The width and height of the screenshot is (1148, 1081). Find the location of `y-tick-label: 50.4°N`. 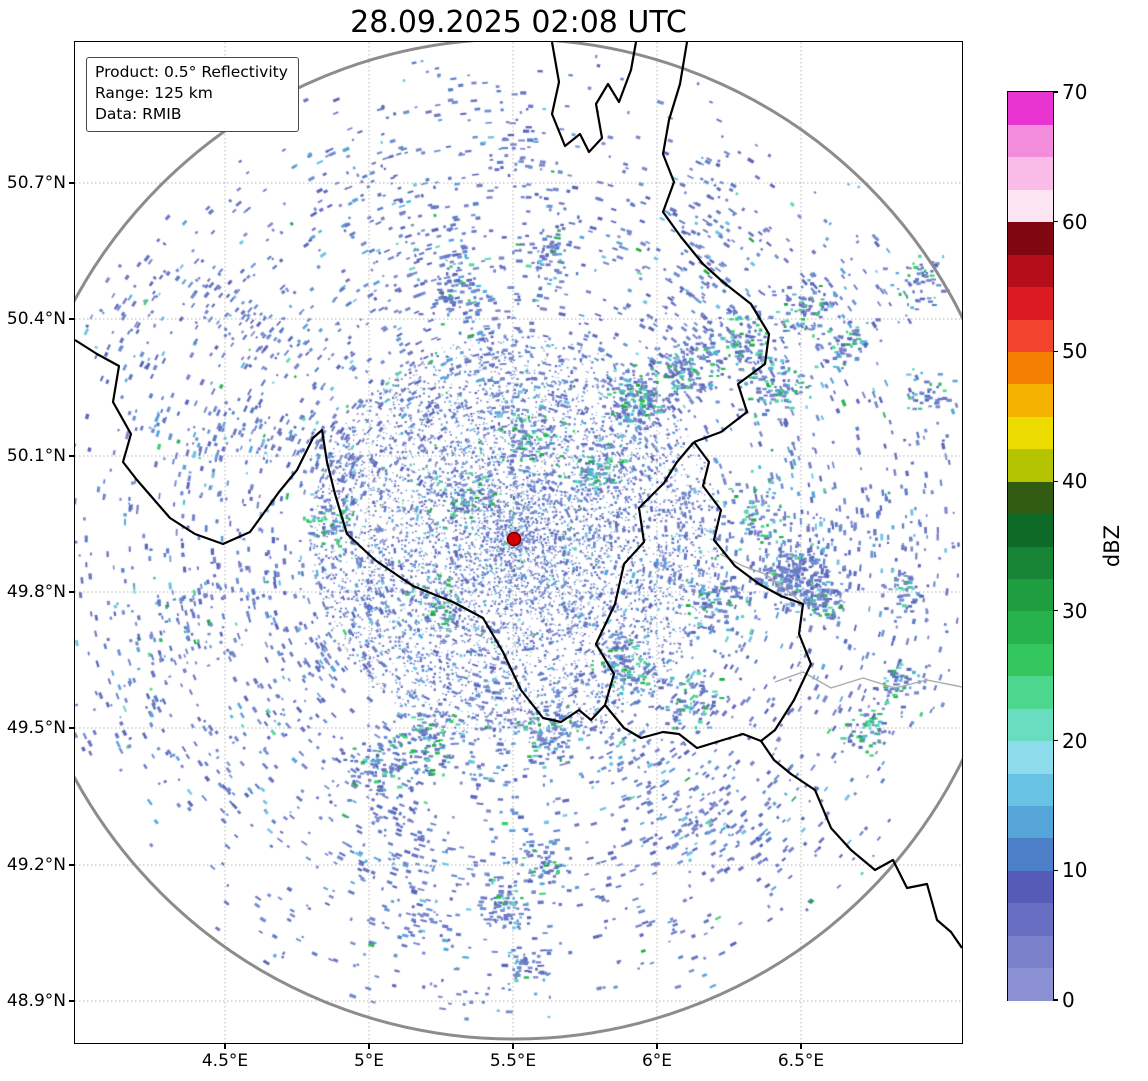

y-tick-label: 50.4°N is located at coordinates (36, 319).